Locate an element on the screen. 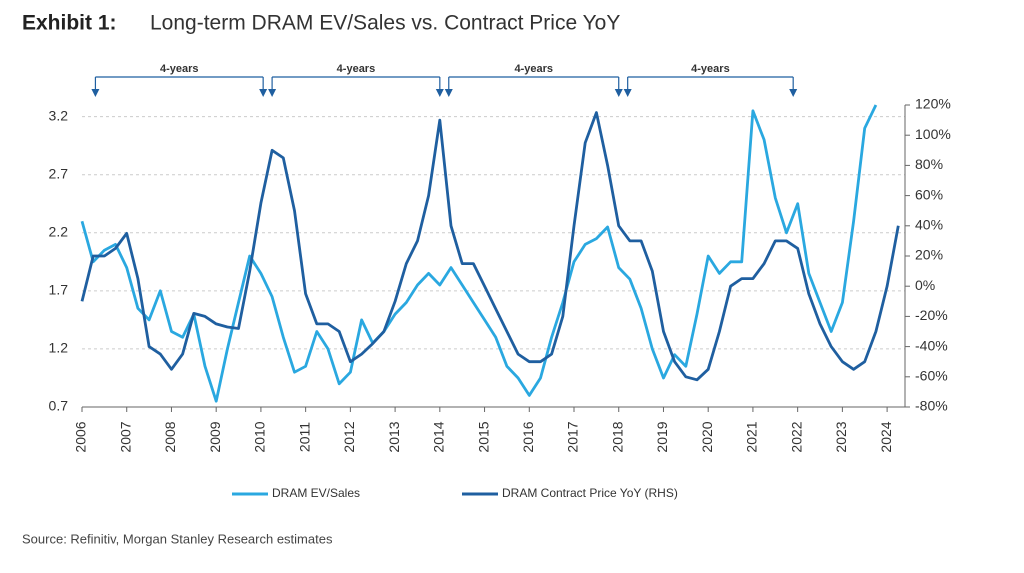 The width and height of the screenshot is (1024, 573). x-tick-label: 2011 is located at coordinates (304, 437).